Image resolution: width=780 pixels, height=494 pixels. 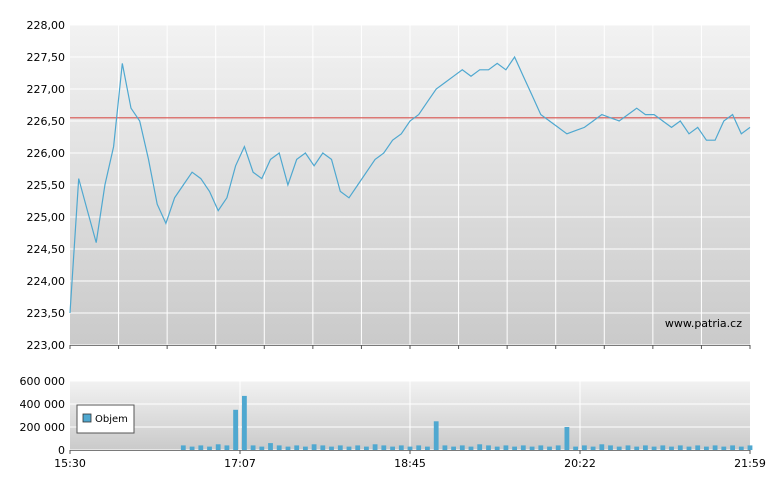 I want to click on volume-y-tick-label: 200 000, so click(x=43, y=427).